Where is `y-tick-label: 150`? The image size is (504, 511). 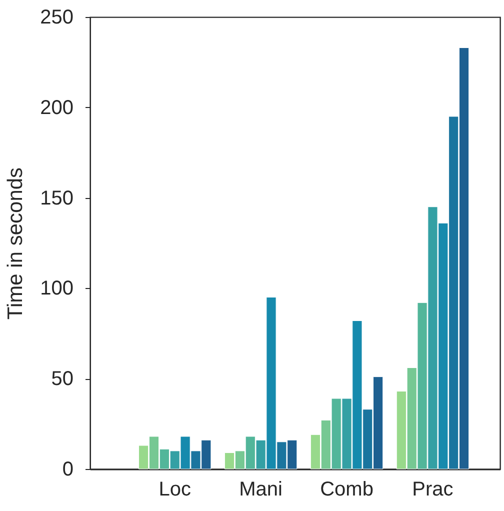
y-tick-label: 150 is located at coordinates (57, 198).